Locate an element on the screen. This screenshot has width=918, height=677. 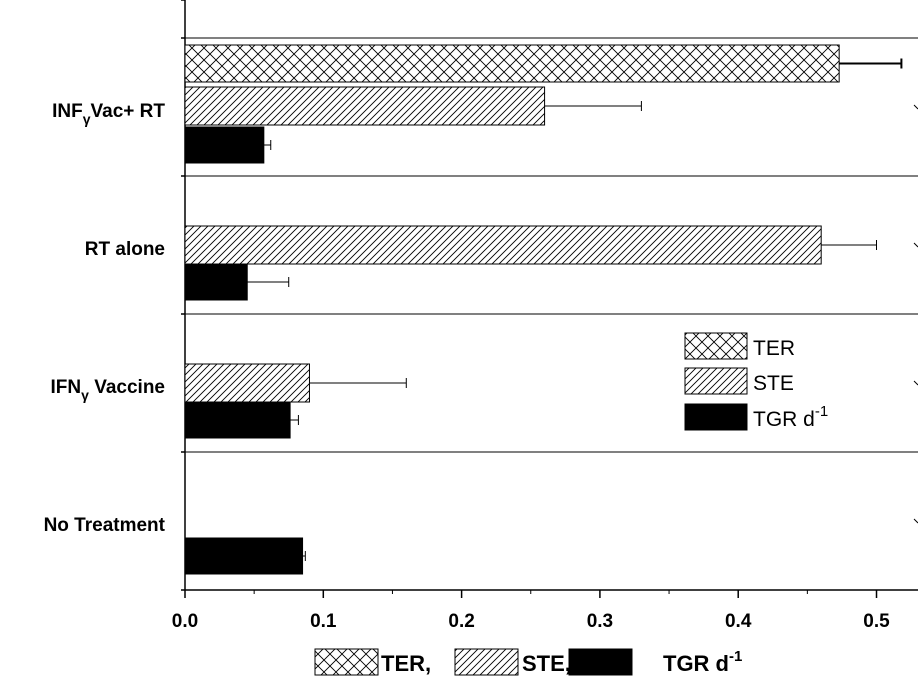
legend-swatch-ter is located at coordinates (716, 346).